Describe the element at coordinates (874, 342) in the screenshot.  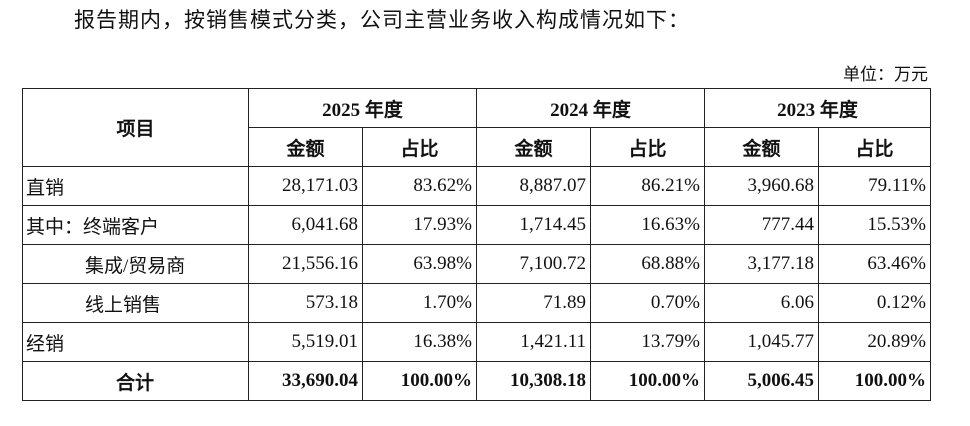
I see `cell: 20.89%` at that location.